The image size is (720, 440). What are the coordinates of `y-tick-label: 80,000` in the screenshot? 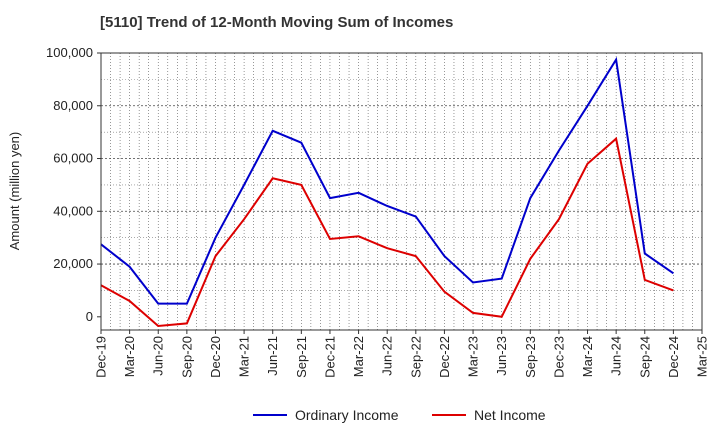 It's located at (73, 105).